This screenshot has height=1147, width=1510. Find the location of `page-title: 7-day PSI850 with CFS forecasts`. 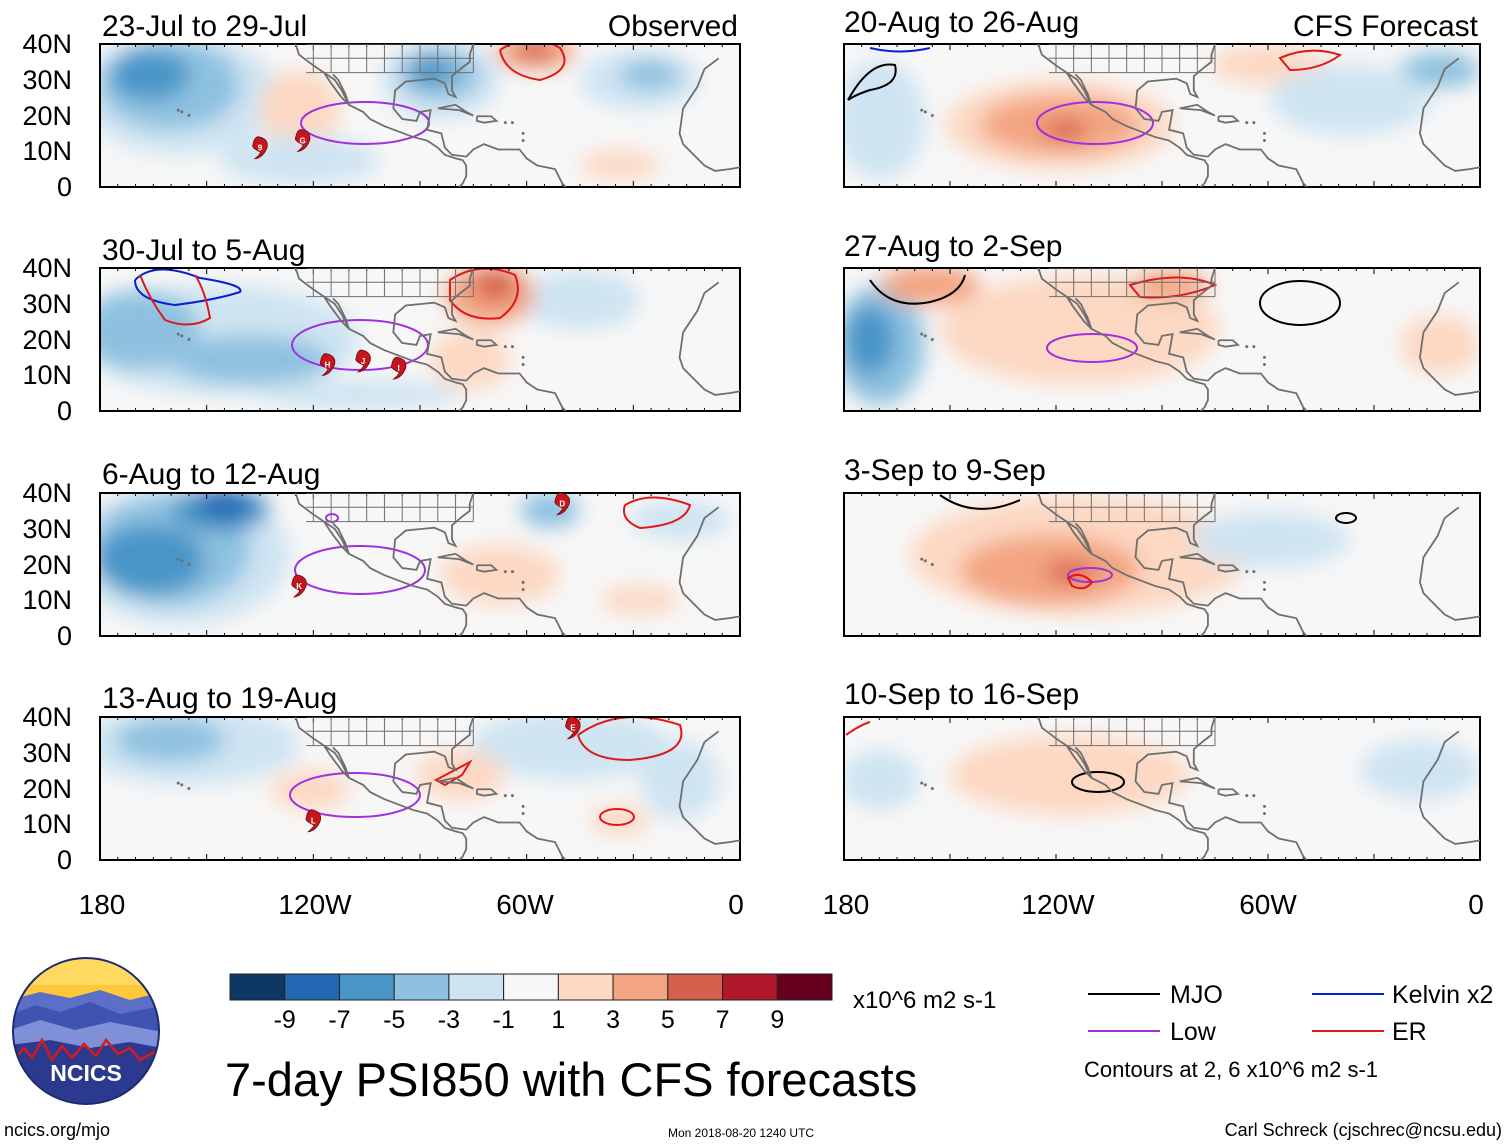

page-title: 7-day PSI850 with CFS forecasts is located at coordinates (571, 1079).